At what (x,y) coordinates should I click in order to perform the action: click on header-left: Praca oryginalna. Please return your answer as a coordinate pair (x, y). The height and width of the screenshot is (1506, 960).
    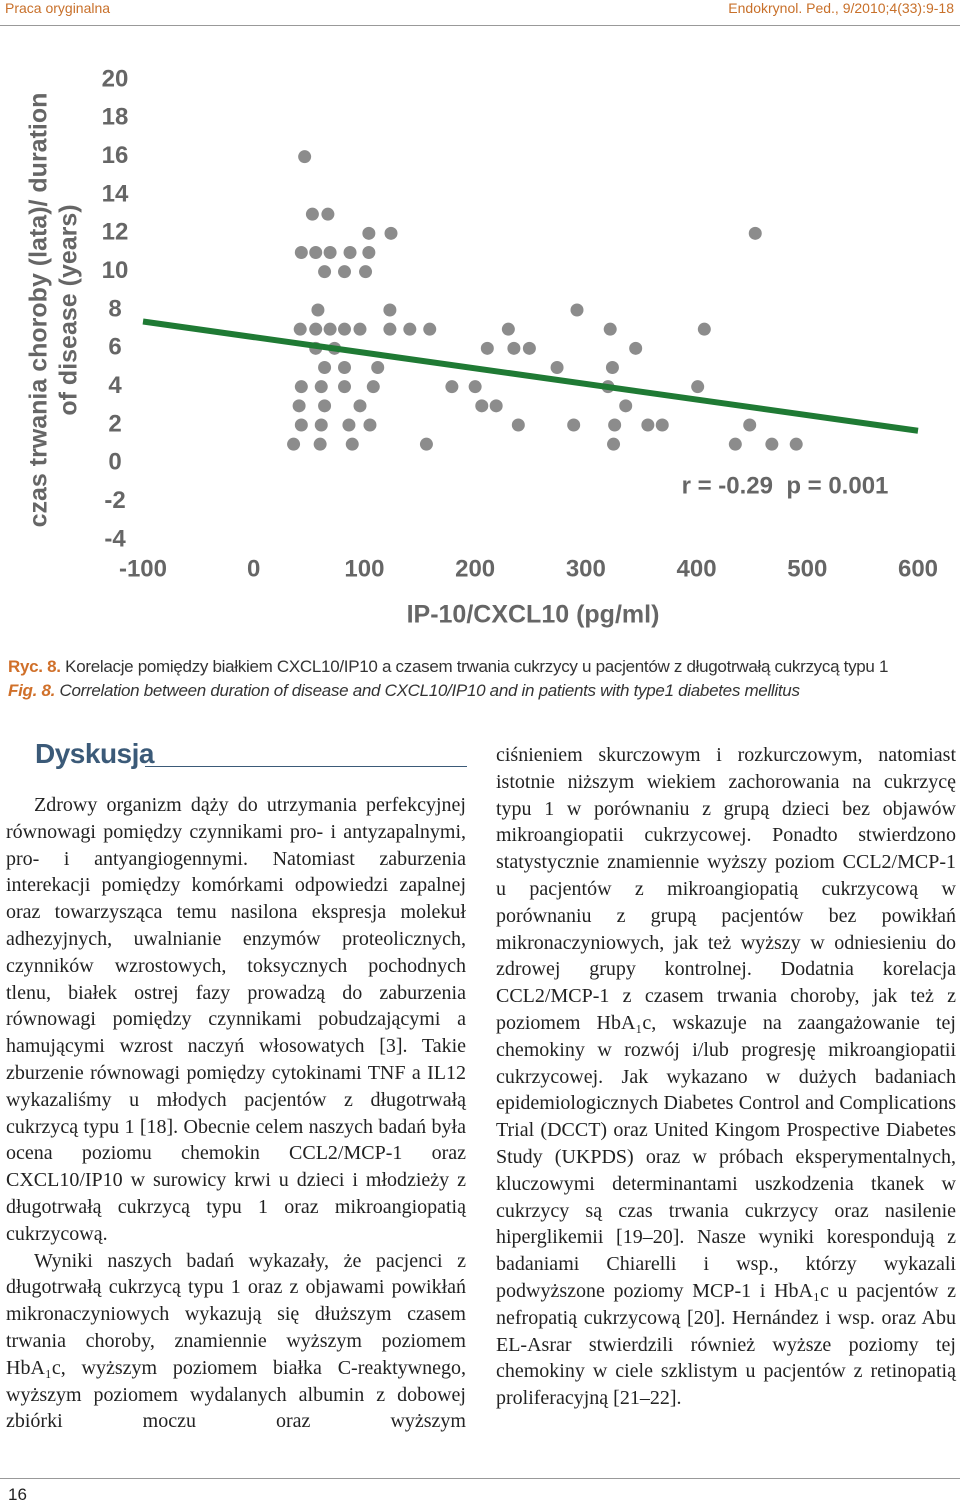
    Looking at the image, I should click on (58, 8).